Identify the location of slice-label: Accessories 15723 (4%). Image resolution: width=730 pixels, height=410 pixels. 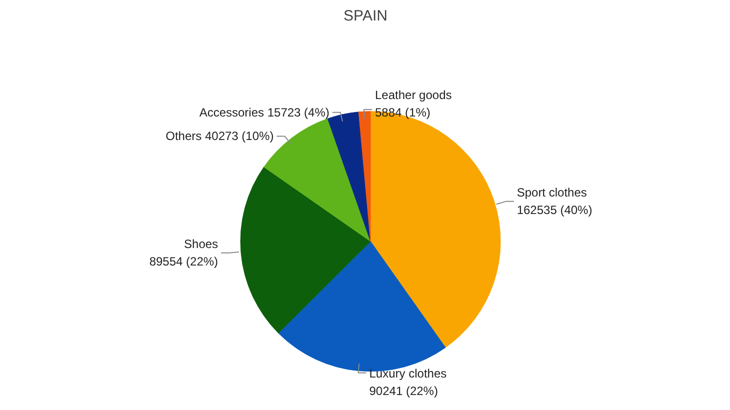
(264, 112).